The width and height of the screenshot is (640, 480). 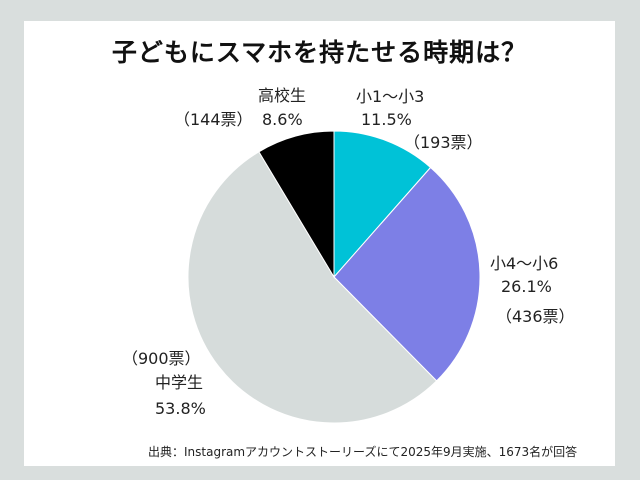 What do you see at coordinates (180, 408) in the screenshot?
I see `label-percent-3: 53.8%` at bounding box center [180, 408].